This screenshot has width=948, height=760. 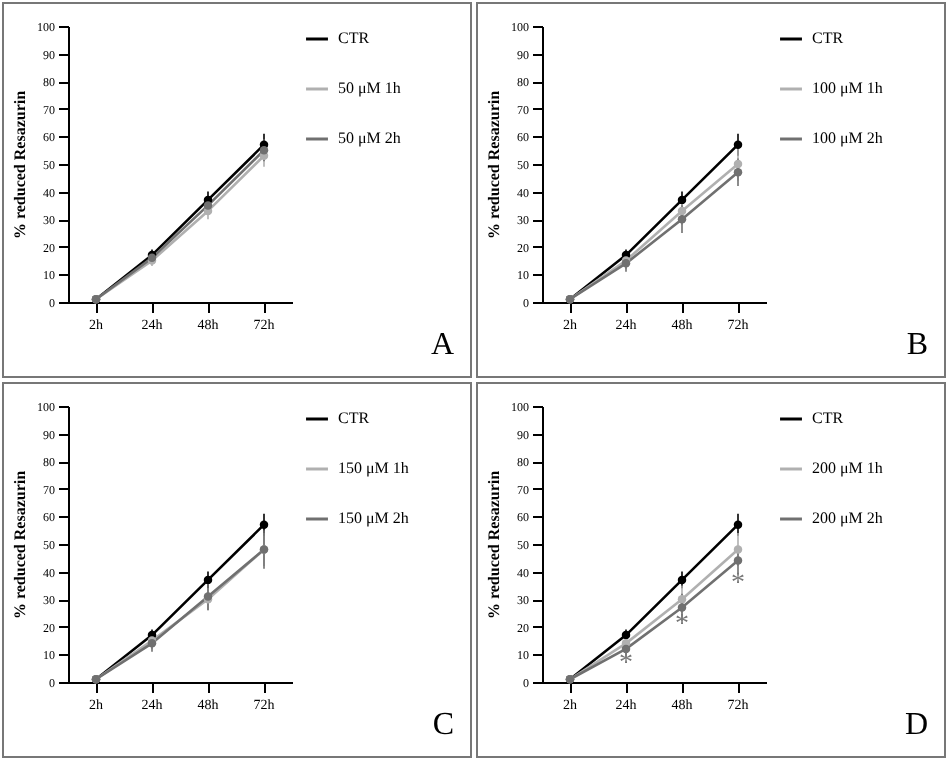 What do you see at coordinates (373, 468) in the screenshot?
I see `legend-label: 150 μM 1h` at bounding box center [373, 468].